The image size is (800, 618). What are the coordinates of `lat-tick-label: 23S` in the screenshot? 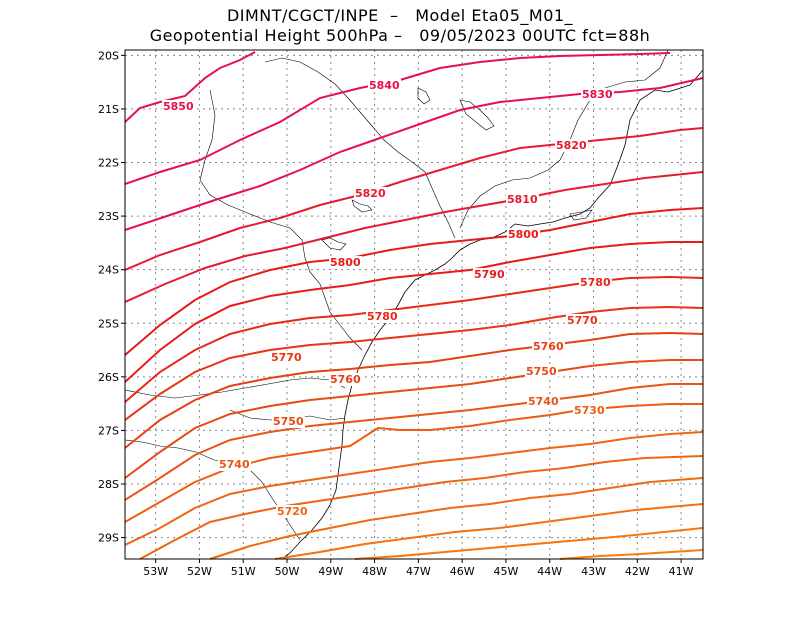 It's located at (108, 216).